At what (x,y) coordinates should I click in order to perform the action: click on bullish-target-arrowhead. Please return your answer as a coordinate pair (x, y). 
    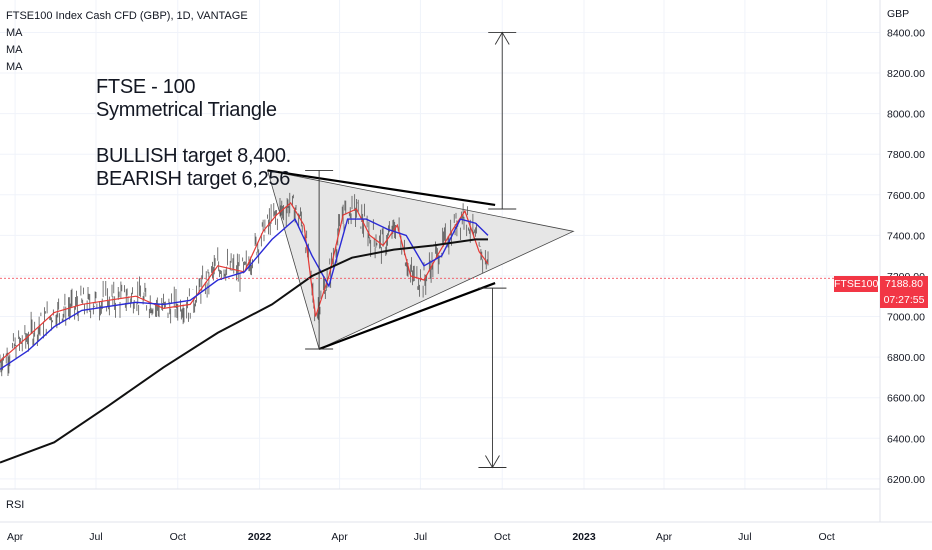
    Looking at the image, I should click on (502, 38).